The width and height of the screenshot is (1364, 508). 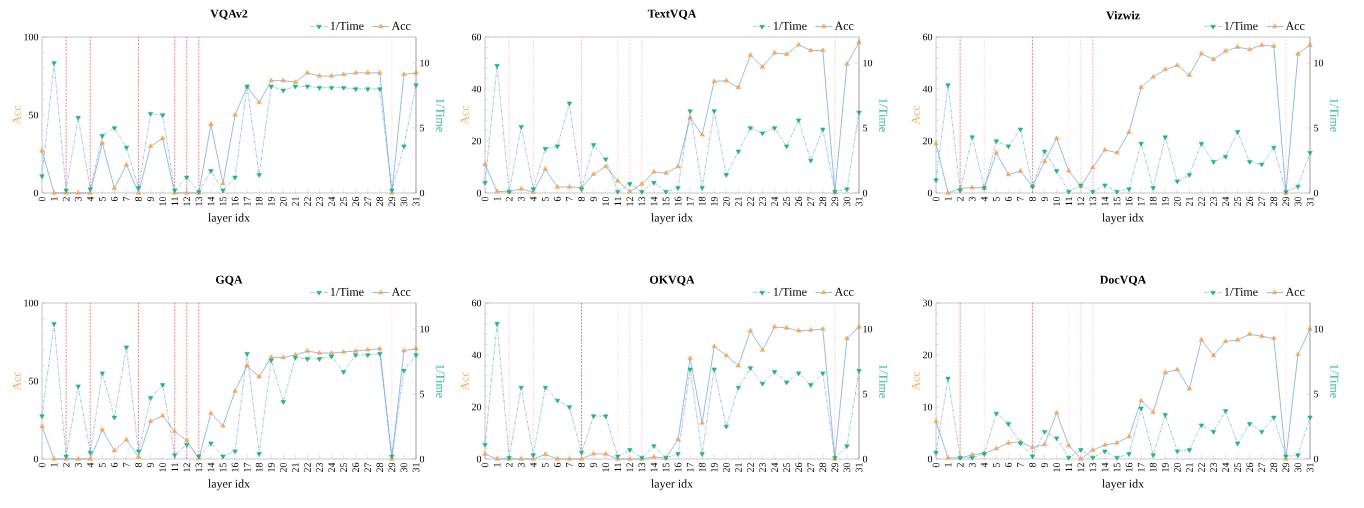 What do you see at coordinates (235, 467) in the screenshot?
I see `x-tick-label: 16` at bounding box center [235, 467].